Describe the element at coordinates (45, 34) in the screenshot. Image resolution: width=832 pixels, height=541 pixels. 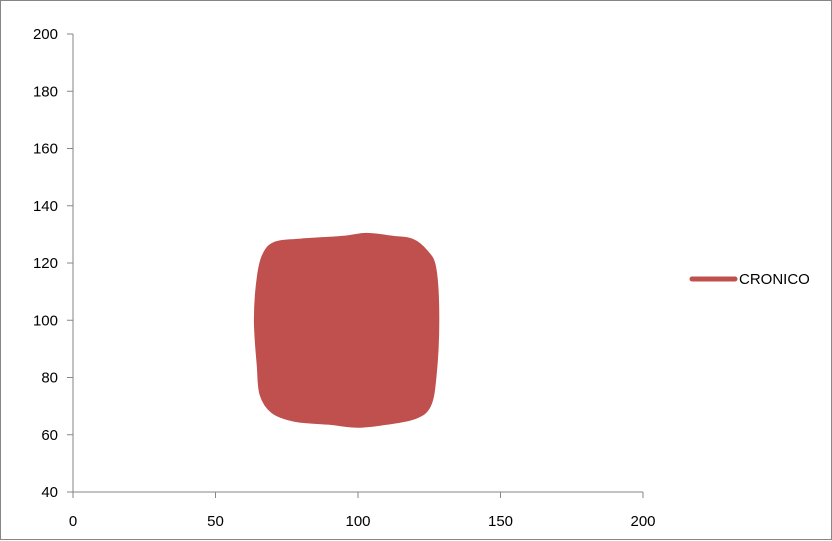
I see `y-tick-label: 200` at that location.